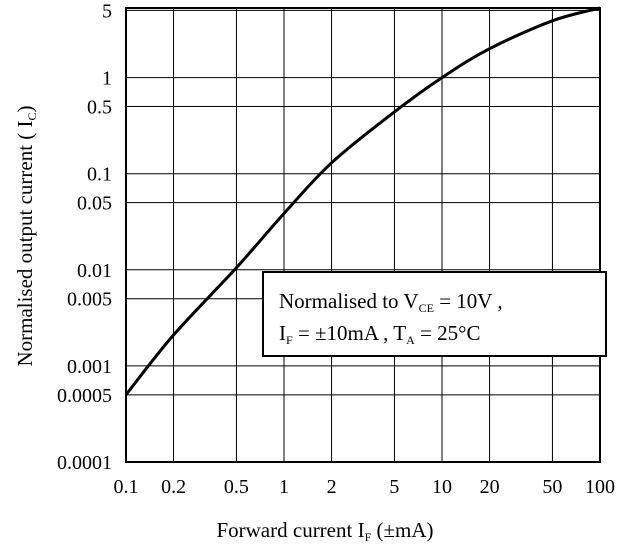 This screenshot has width=636, height=550. I want to click on x-axis-title-main: Forward current I, so click(290, 530).